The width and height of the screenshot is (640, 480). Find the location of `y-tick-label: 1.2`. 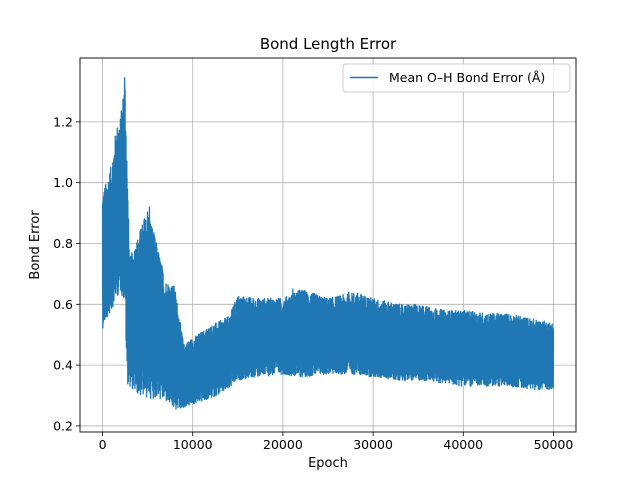

y-tick-label: 1.2 is located at coordinates (63, 121).